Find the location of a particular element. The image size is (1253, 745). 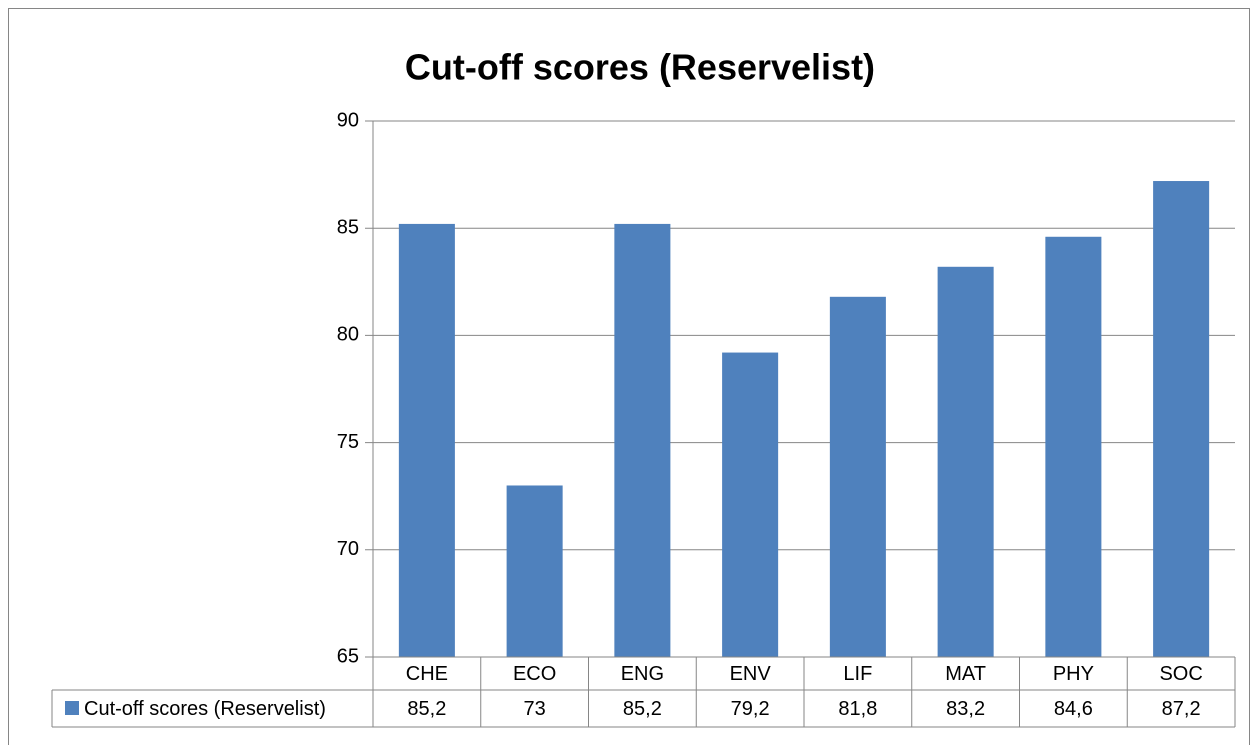

data-label: 79,2 is located at coordinates (750, 709).